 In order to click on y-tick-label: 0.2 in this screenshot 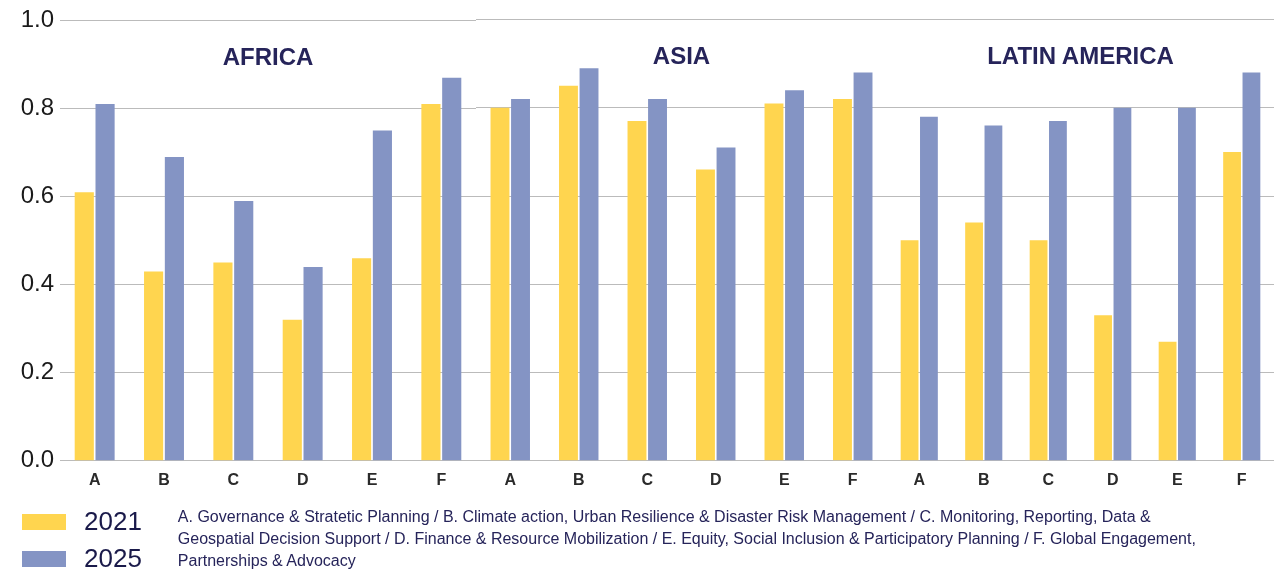, I will do `click(37, 371)`.